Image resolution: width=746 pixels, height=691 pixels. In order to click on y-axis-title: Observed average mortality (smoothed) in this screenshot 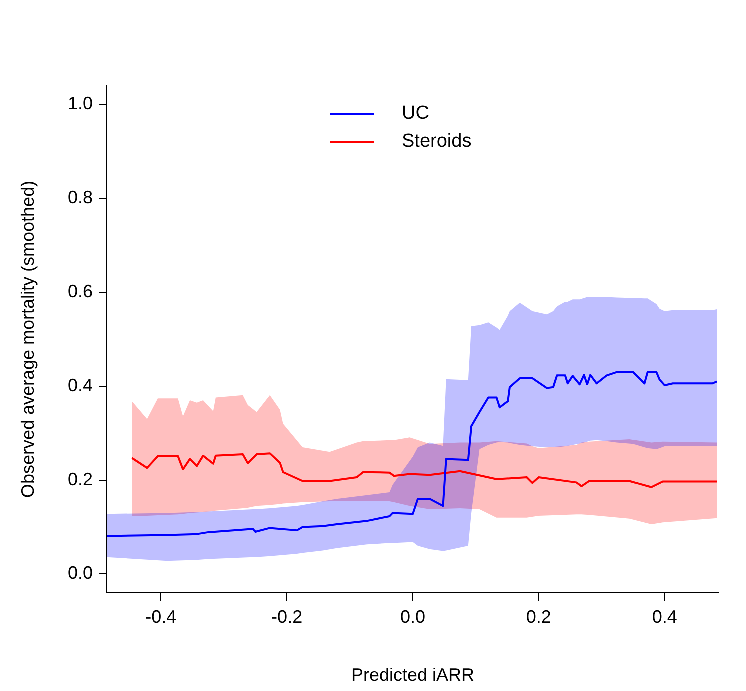, I will do `click(28, 339)`.